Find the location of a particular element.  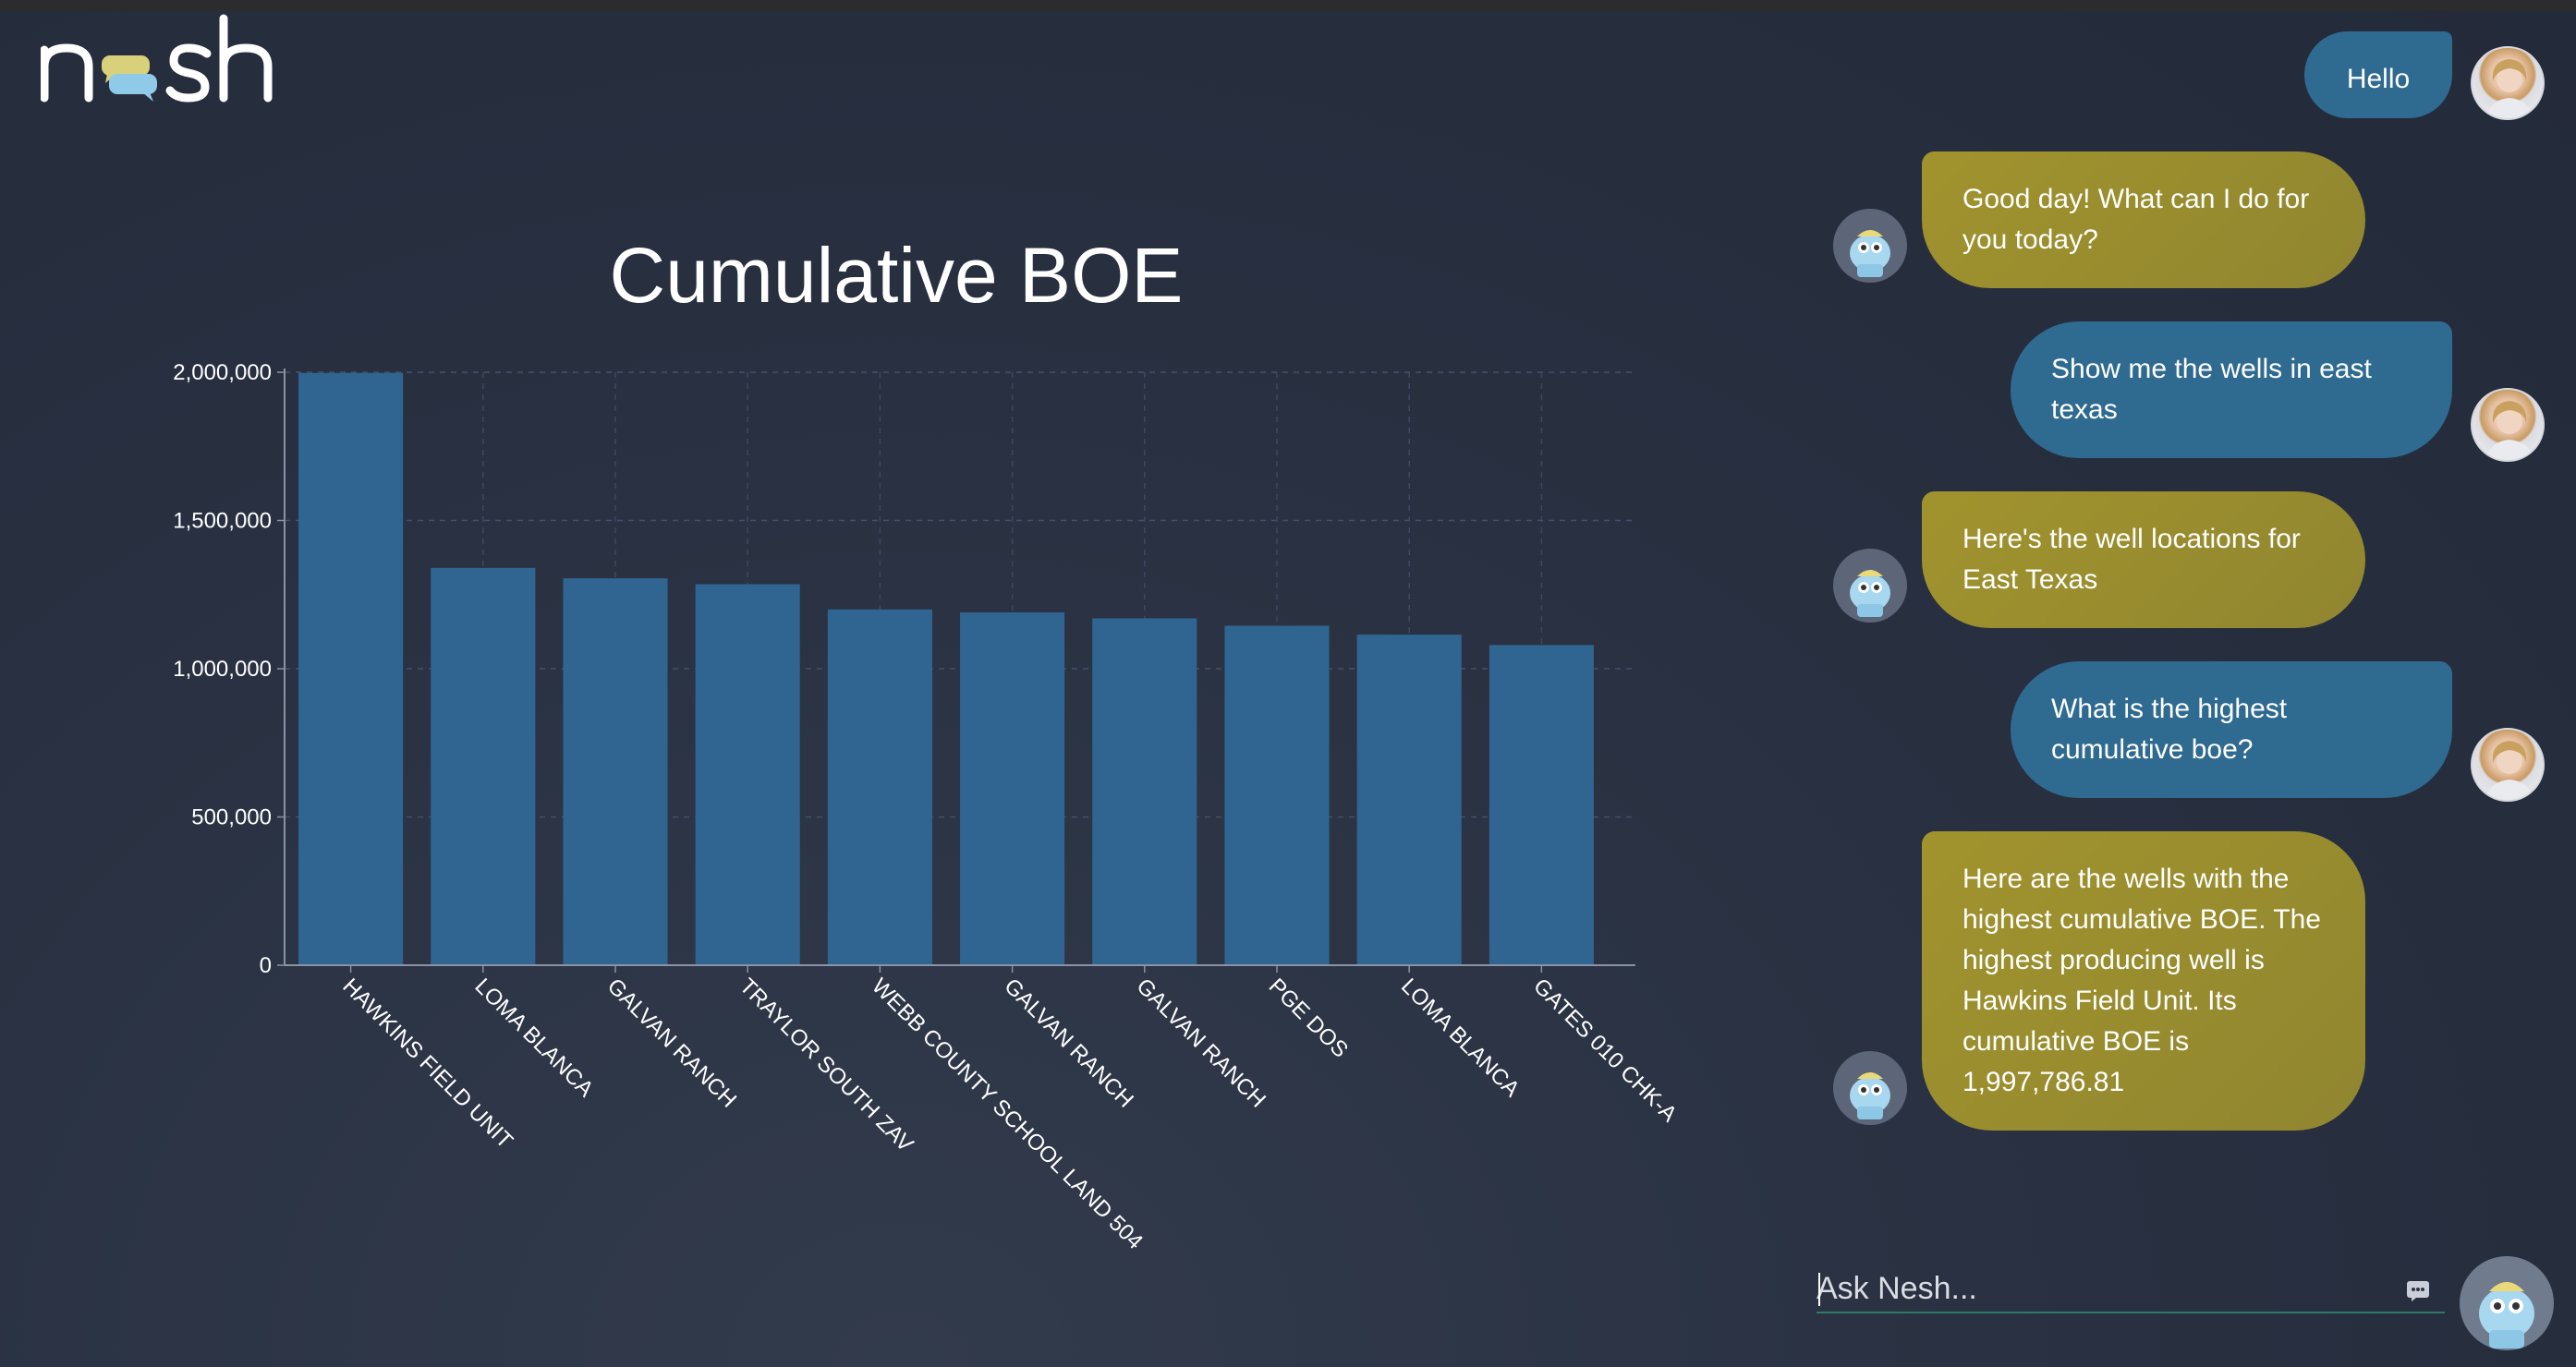

bot-message: Here's the well locations for East Texas is located at coordinates (2143, 559).